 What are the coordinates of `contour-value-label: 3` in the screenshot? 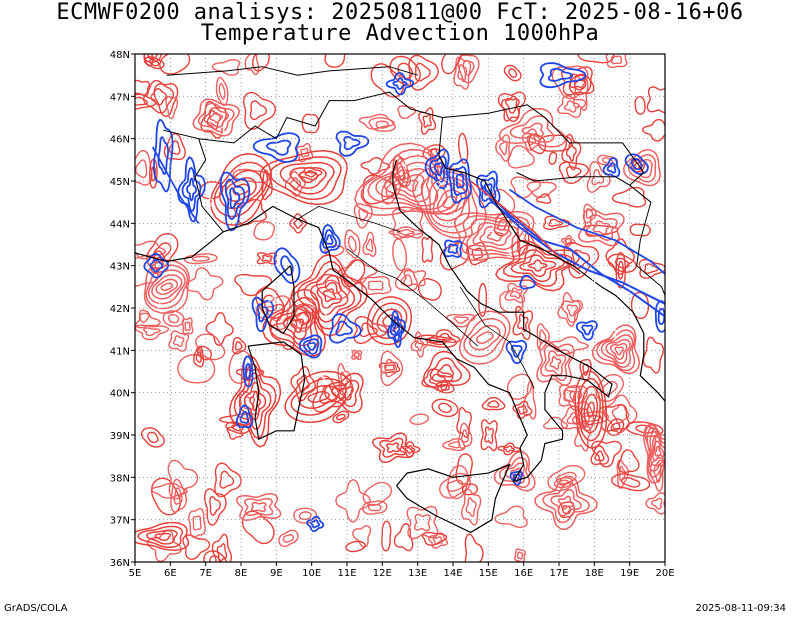 It's located at (509, 253).